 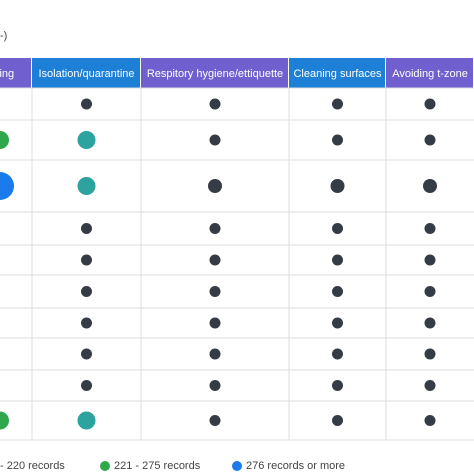 What do you see at coordinates (86, 385) in the screenshot?
I see `bubble-r9-c2` at bounding box center [86, 385].